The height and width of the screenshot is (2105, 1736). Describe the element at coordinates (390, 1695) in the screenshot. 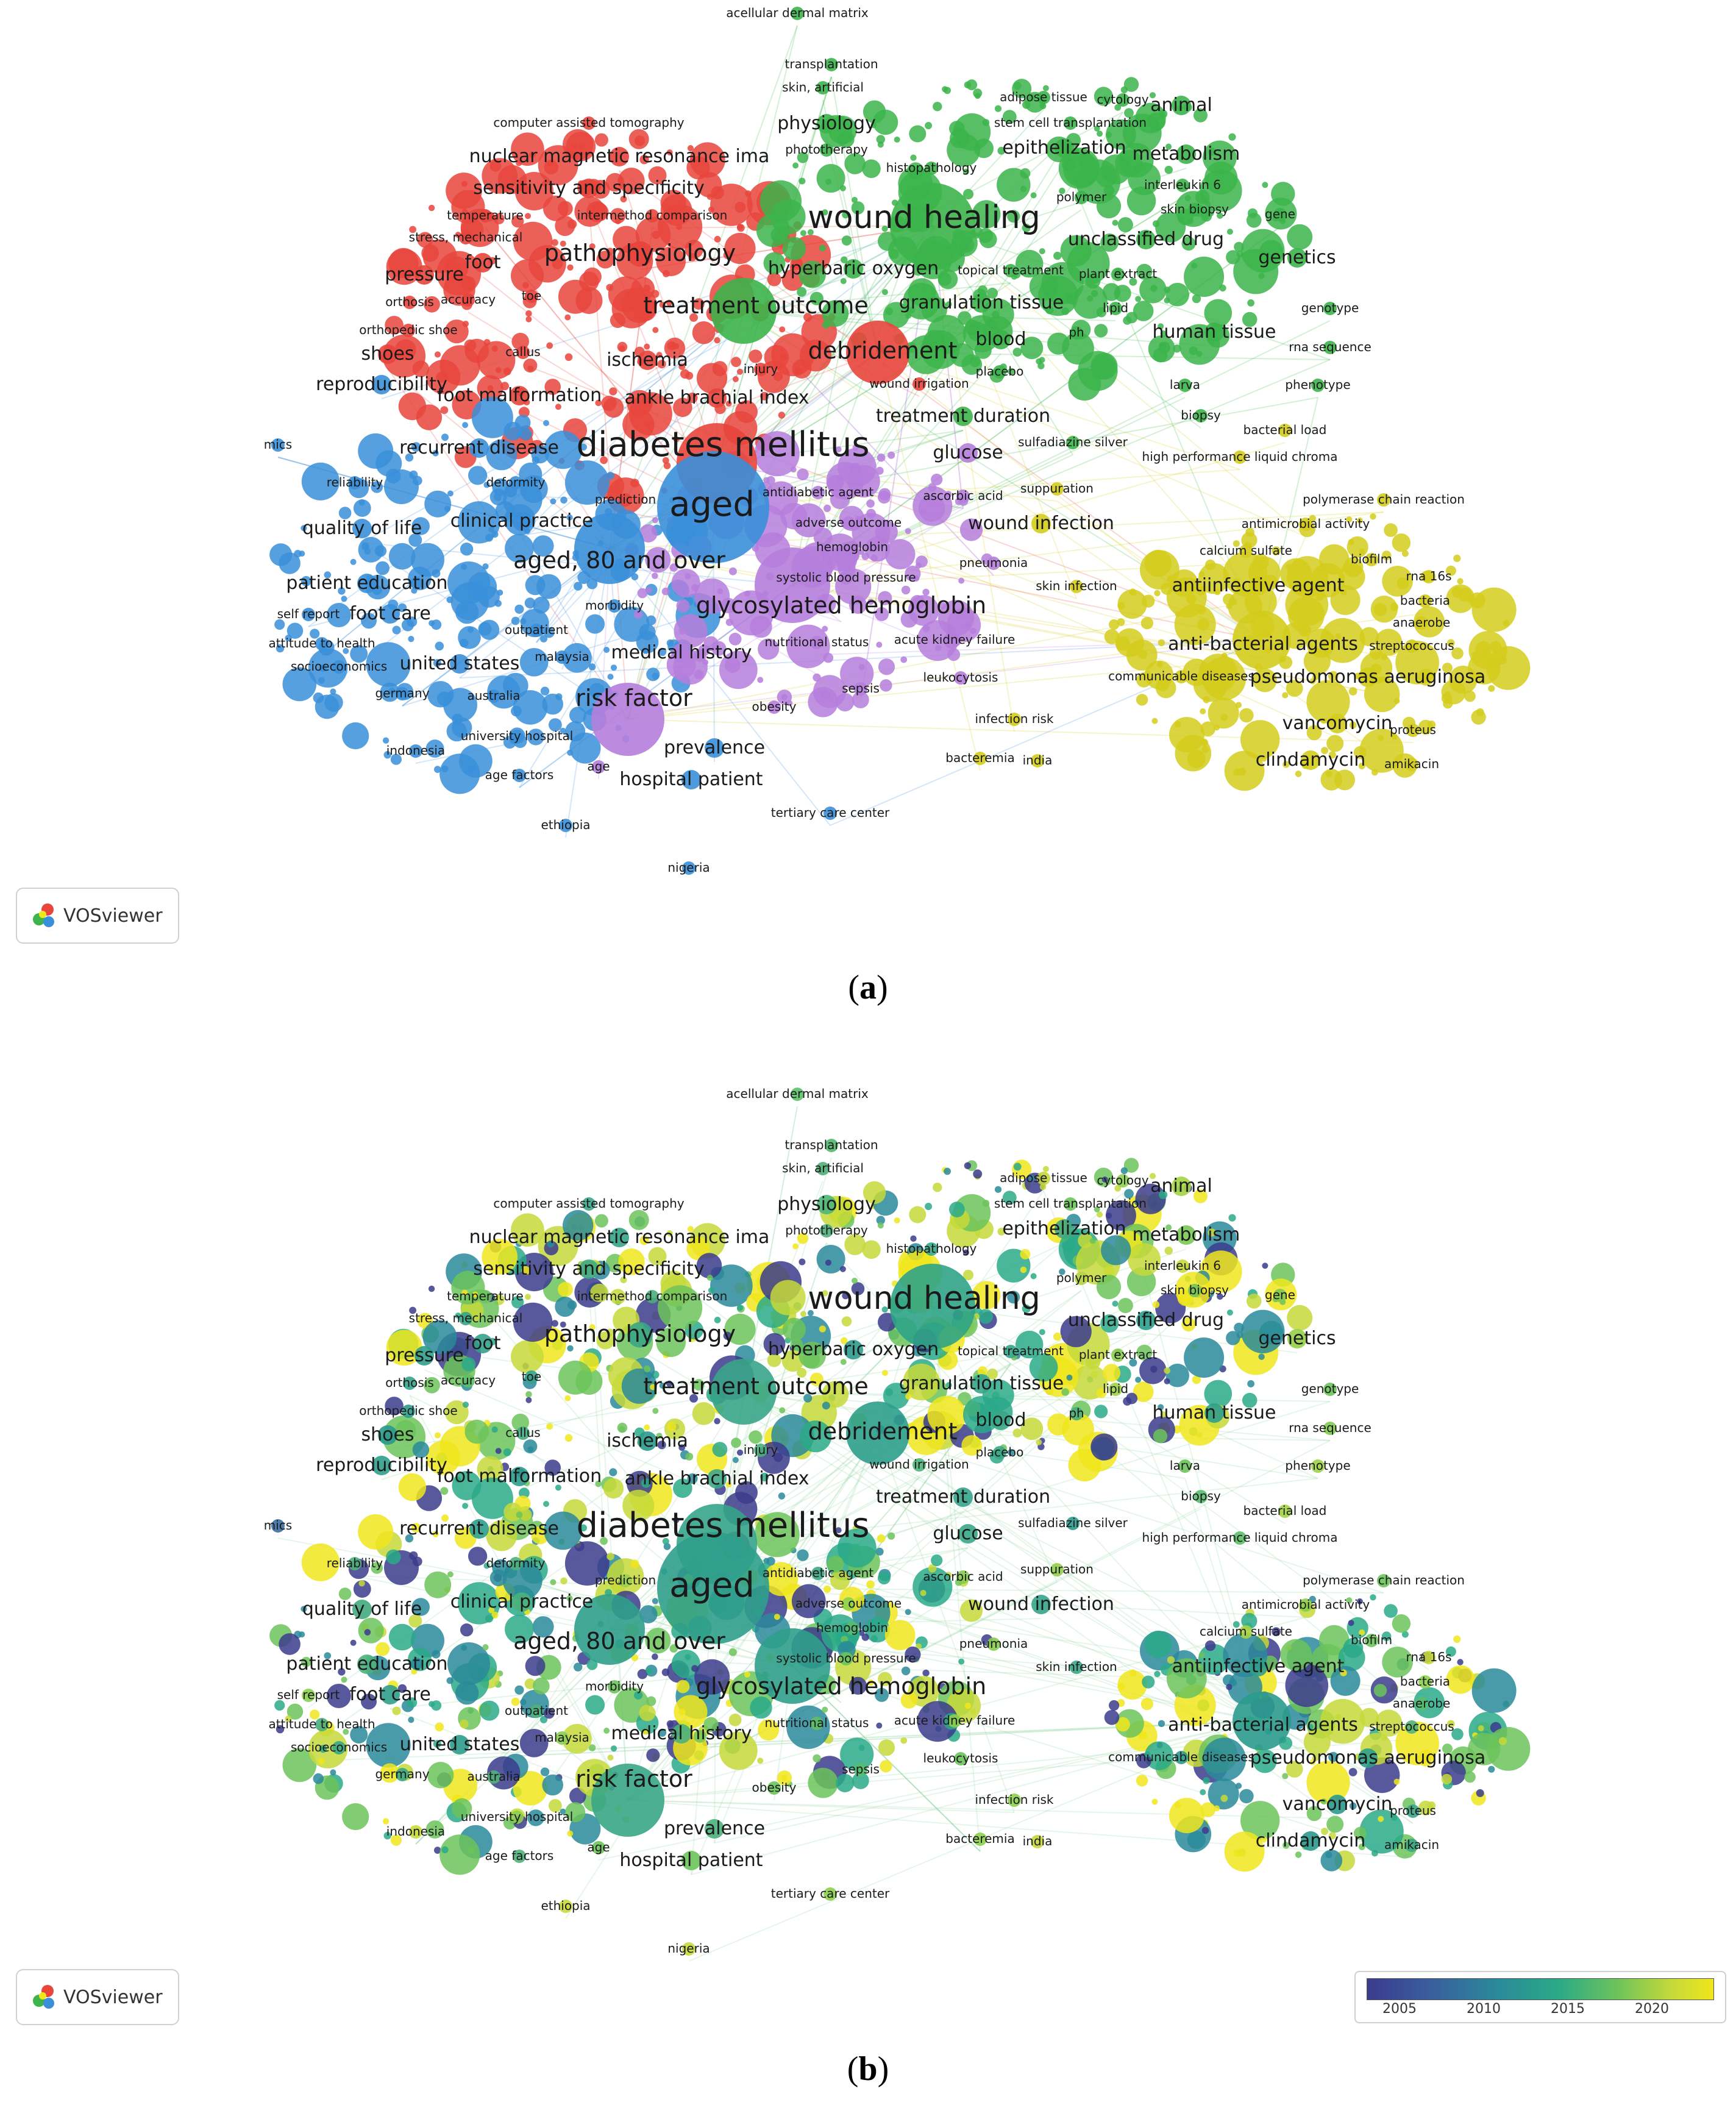

I see `keyword-label: foot care` at that location.